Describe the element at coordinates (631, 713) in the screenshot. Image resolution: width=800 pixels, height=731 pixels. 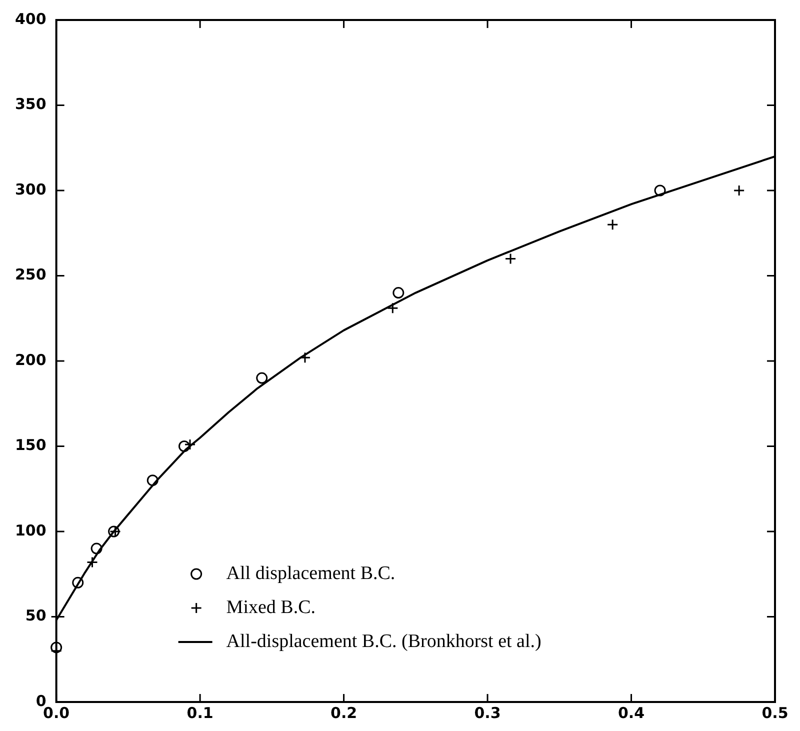
I see `x-tick-label: 0.4` at that location.